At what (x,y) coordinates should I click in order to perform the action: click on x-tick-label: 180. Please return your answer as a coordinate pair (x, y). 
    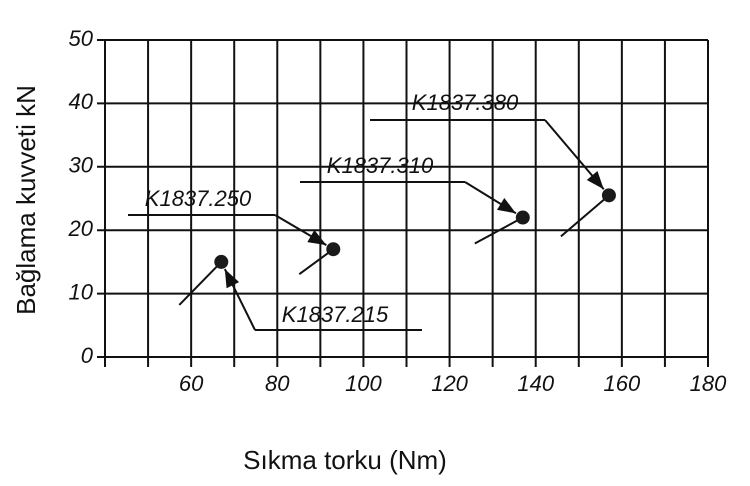
    Looking at the image, I should click on (708, 383).